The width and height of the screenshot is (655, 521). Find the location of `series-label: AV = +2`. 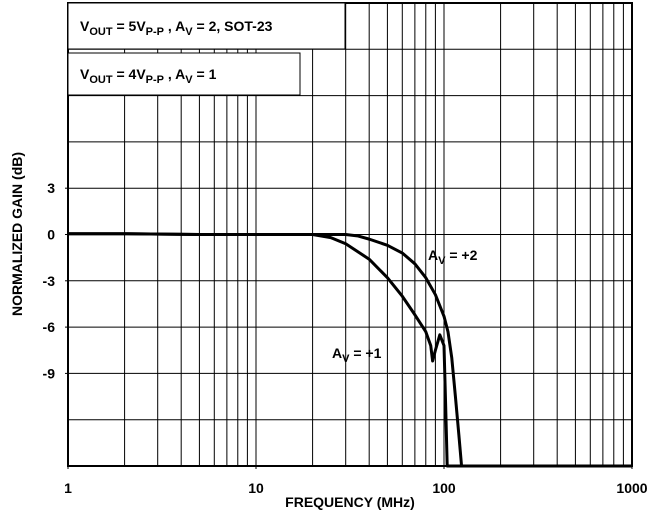

series-label: AV = +2 is located at coordinates (453, 257).